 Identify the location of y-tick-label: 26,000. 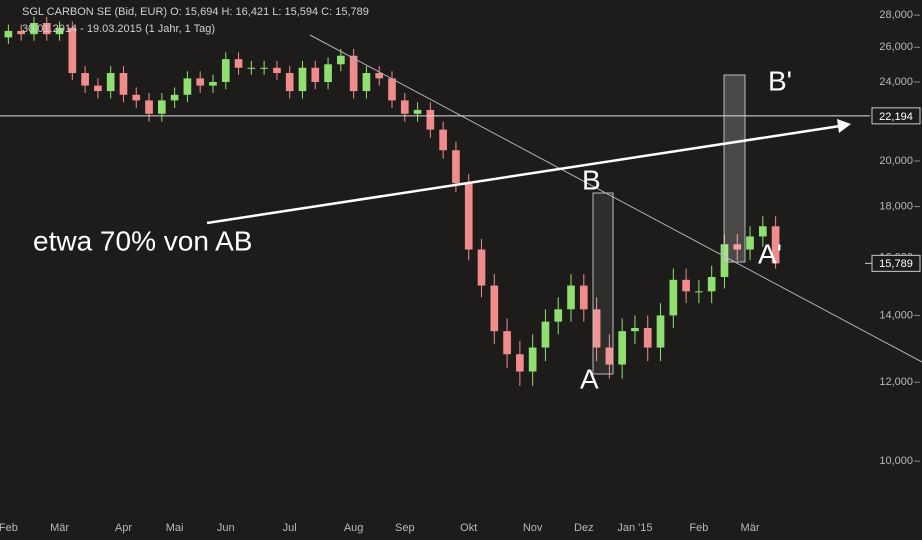
(896, 47).